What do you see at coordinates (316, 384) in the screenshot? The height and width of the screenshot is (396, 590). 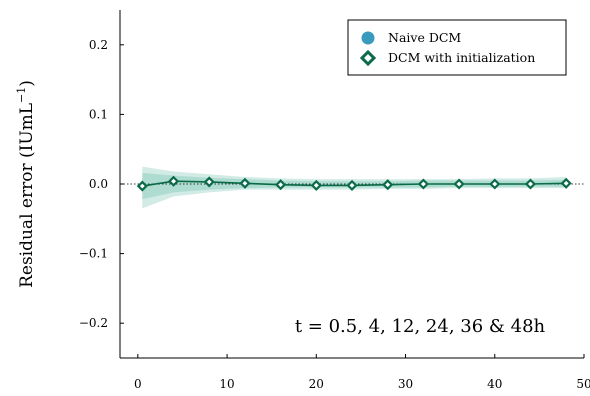 I see `x-tick-label: 20` at bounding box center [316, 384].